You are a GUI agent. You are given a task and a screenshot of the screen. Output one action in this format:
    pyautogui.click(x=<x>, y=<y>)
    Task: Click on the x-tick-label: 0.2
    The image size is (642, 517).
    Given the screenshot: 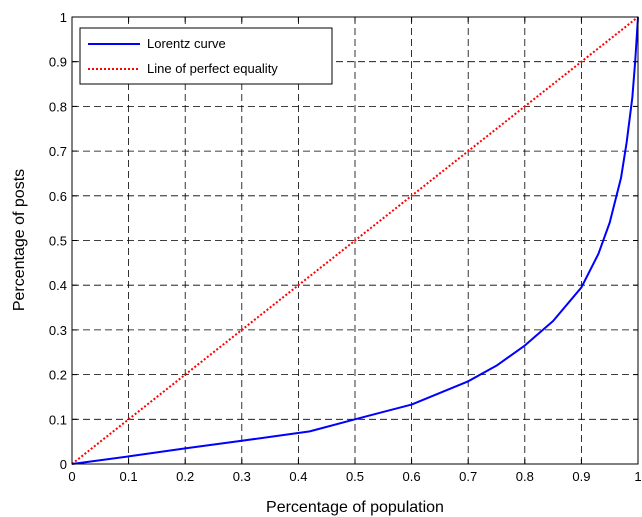 What is the action you would take?
    pyautogui.click(x=185, y=476)
    